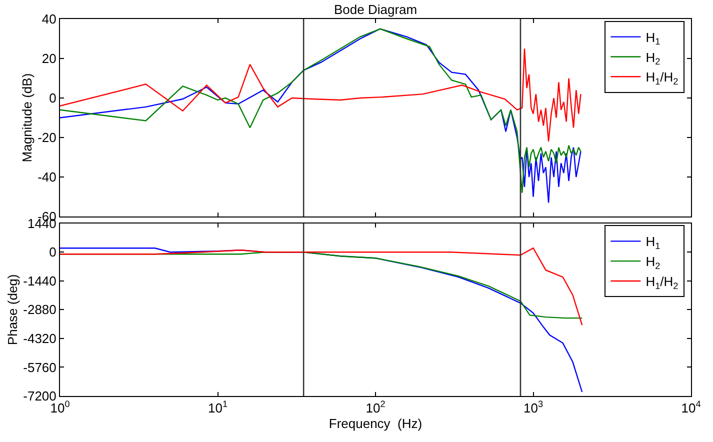 The width and height of the screenshot is (713, 442). I want to click on x-axis-title: Frequency (Hz), so click(375, 424).